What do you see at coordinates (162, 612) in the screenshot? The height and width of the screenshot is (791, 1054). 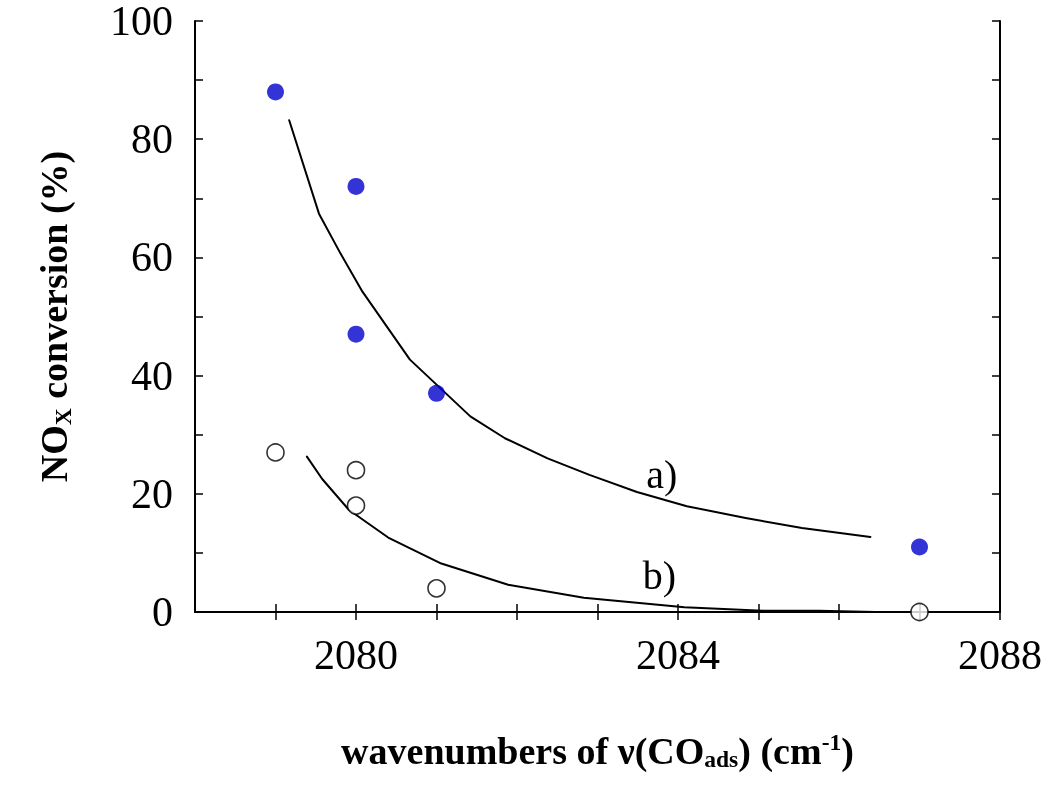 I see `y-tick-label: 0` at bounding box center [162, 612].